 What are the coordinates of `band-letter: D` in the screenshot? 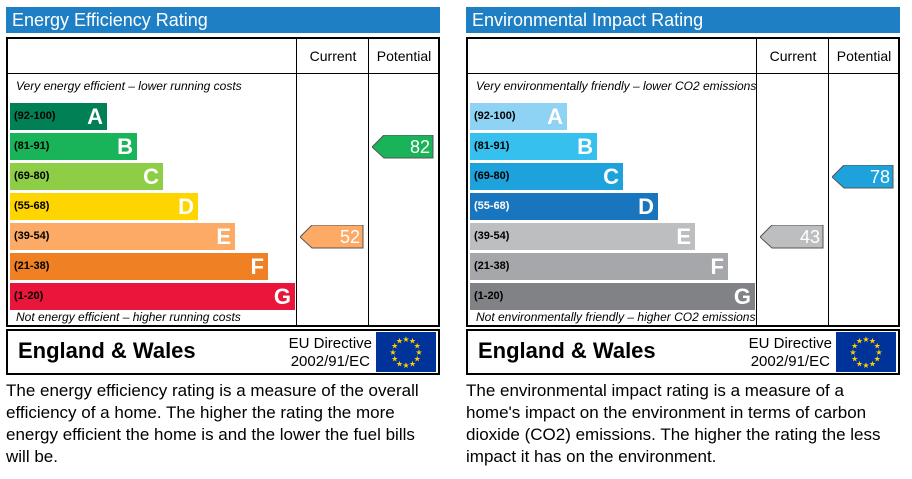 It's located at (186, 206).